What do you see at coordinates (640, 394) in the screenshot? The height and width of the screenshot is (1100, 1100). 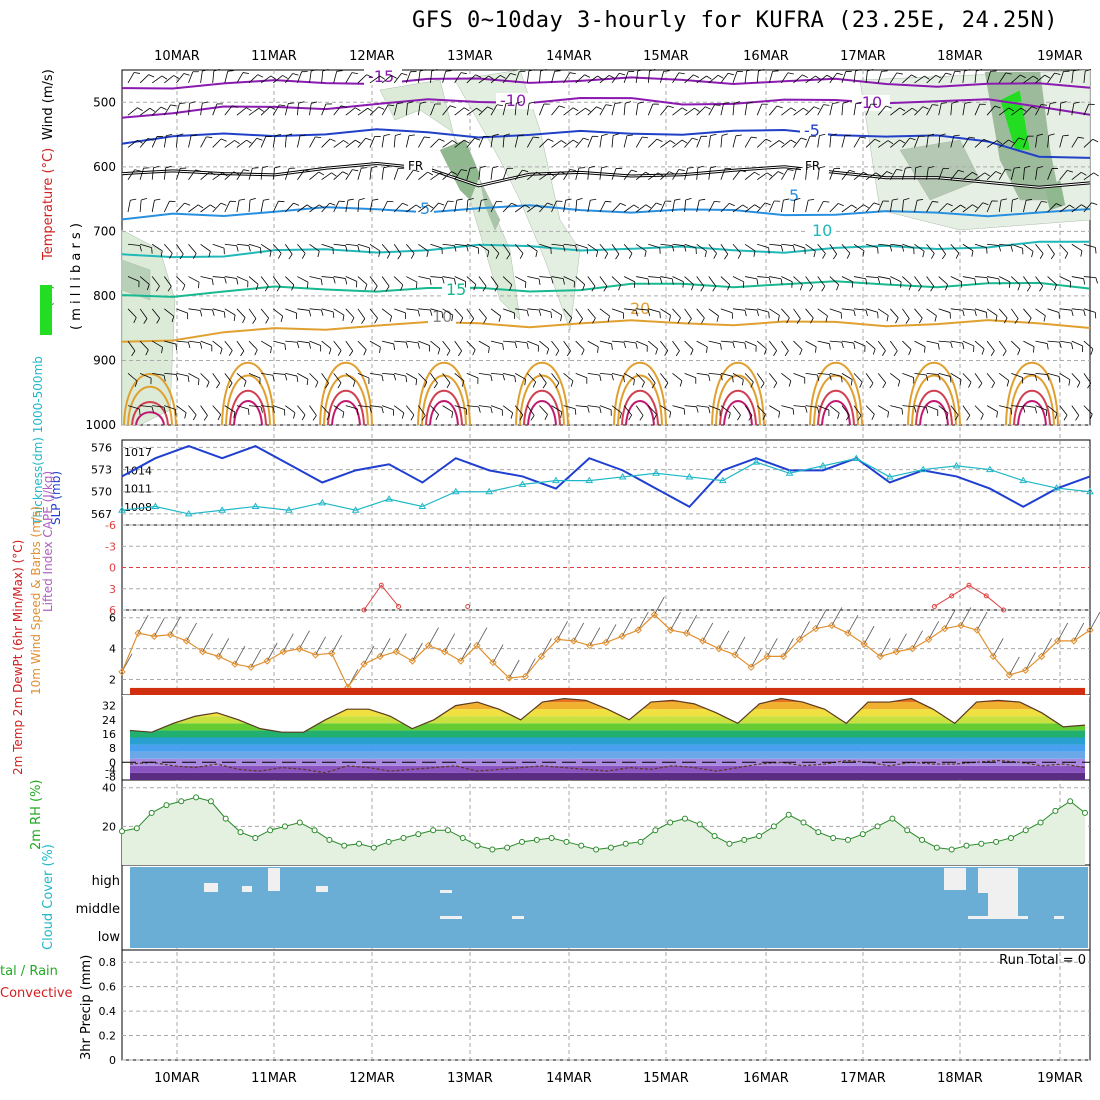 I see `warm-loop` at bounding box center [640, 394].